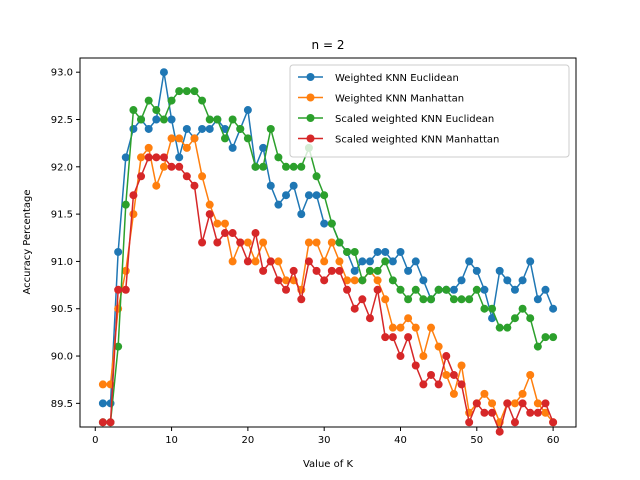  Describe the element at coordinates (325, 436) in the screenshot. I see `x-axis: 0 10 20 30 40 50 60` at that location.